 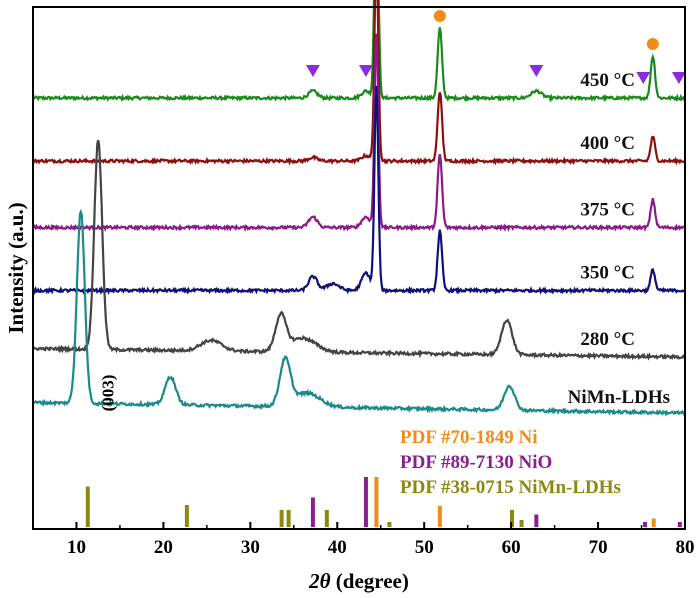 What do you see at coordinates (363, 540) in the screenshot?
I see `x-axis: 10 20 30 40 50 60 70 80` at bounding box center [363, 540].